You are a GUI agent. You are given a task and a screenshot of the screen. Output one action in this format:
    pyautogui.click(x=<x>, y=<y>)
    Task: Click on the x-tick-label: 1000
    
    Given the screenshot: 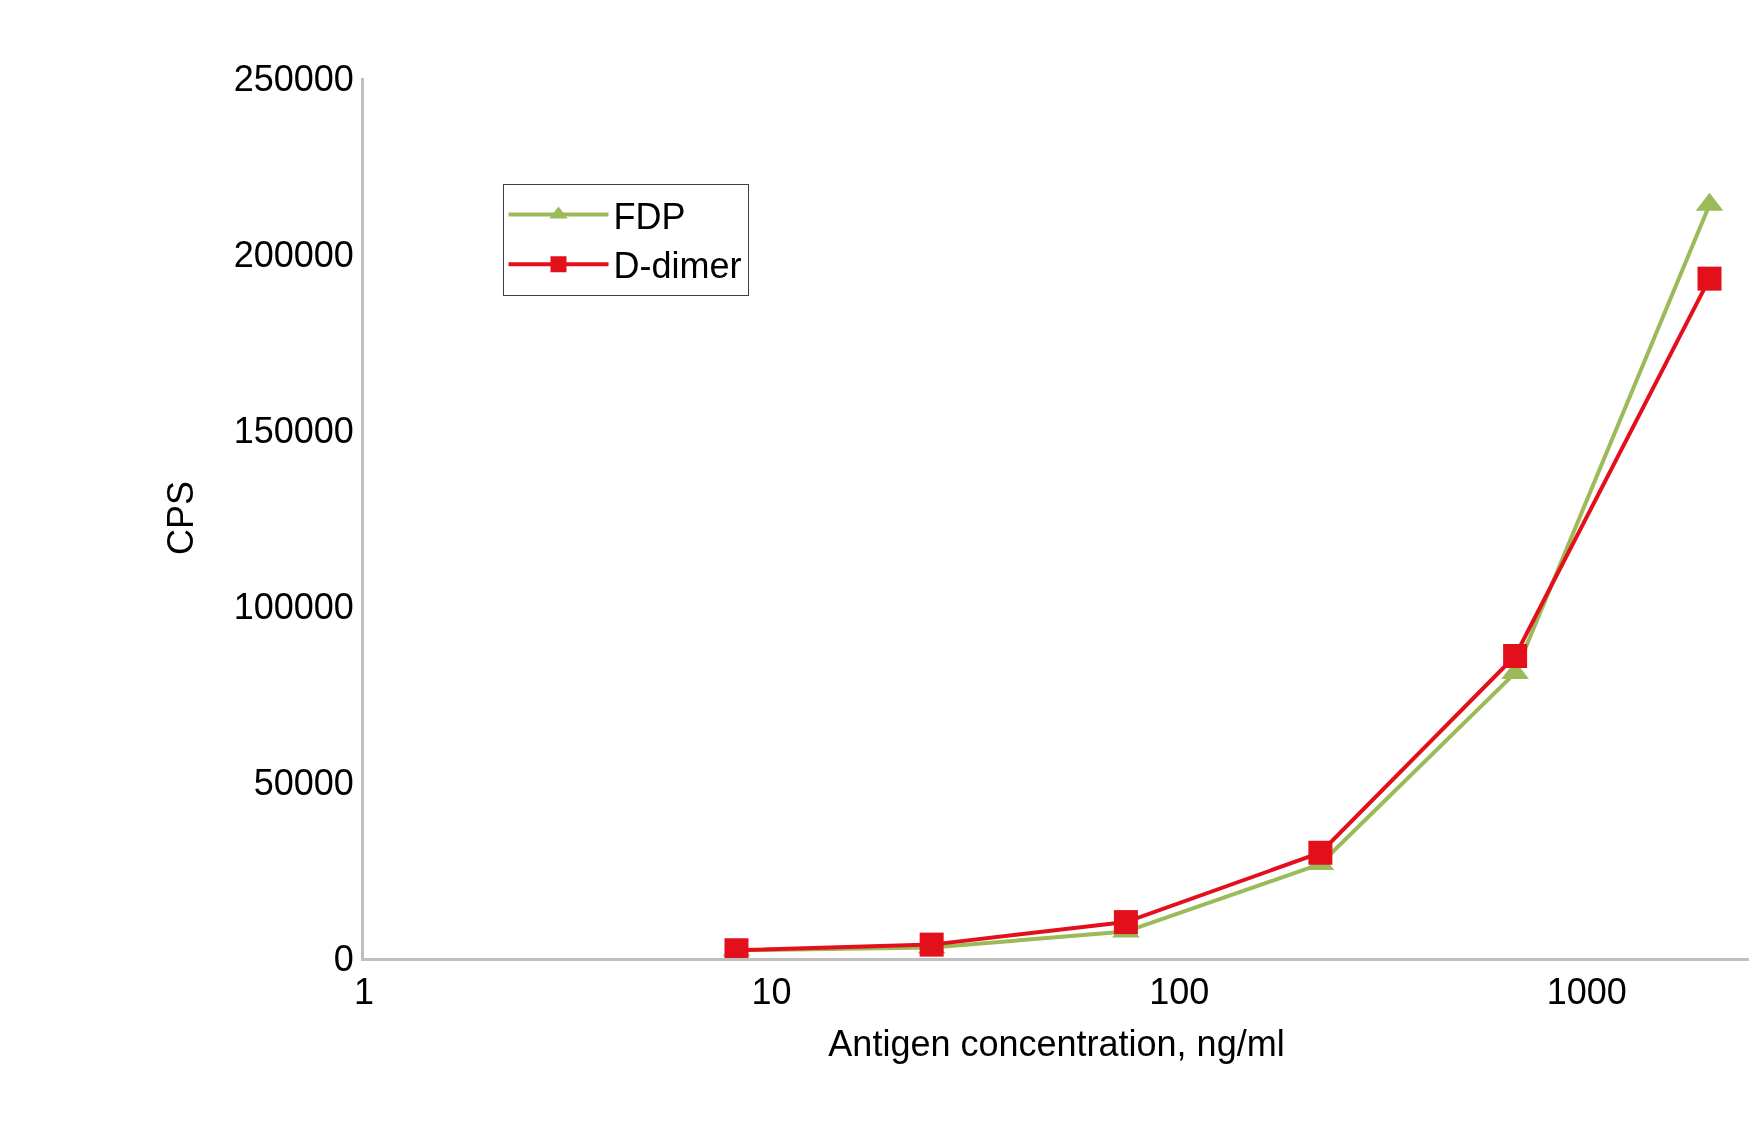 What is the action you would take?
    pyautogui.click(x=1586, y=992)
    